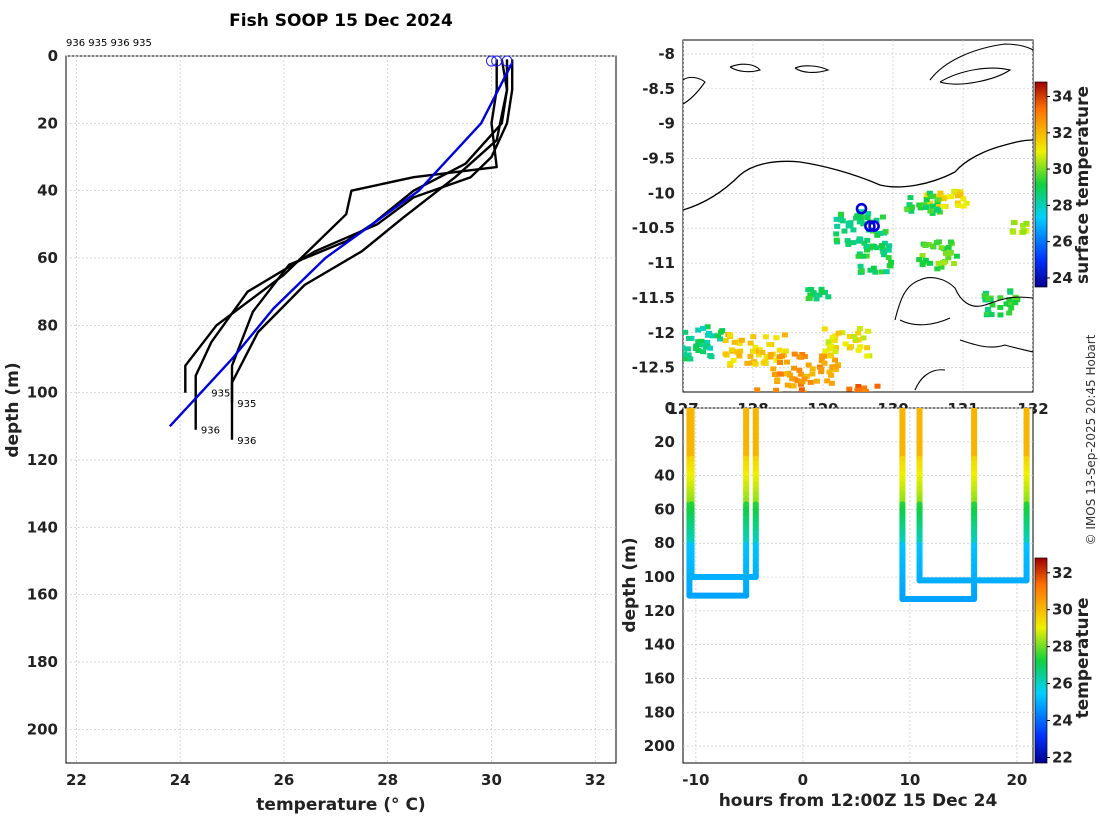 The image size is (1100, 820). I want to click on map-colorbar-tick-label: 28, so click(1062, 205).